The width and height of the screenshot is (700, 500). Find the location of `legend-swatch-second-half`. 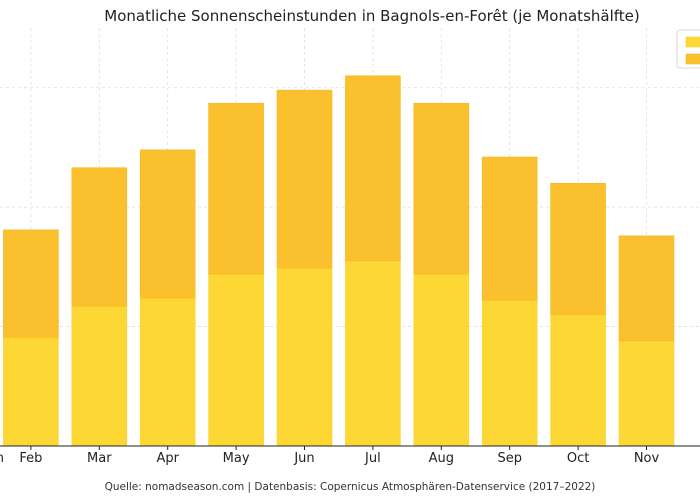

legend-swatch-second-half is located at coordinates (692, 59).